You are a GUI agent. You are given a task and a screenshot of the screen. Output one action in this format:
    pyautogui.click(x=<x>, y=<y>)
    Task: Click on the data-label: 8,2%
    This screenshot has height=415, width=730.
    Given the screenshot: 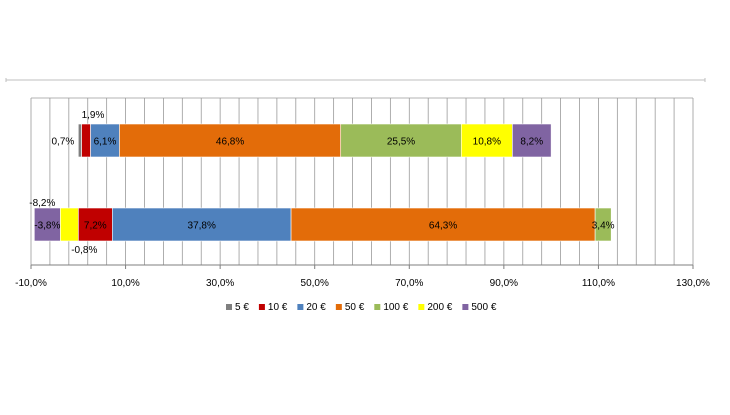 What is the action you would take?
    pyautogui.click(x=531, y=142)
    